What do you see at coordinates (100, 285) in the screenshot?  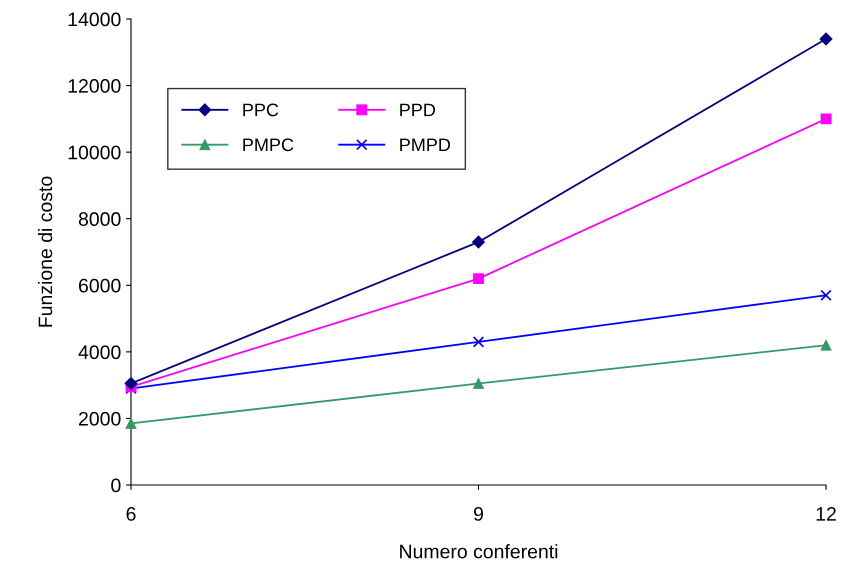 I see `y-tick-label: 6000` at bounding box center [100, 285].